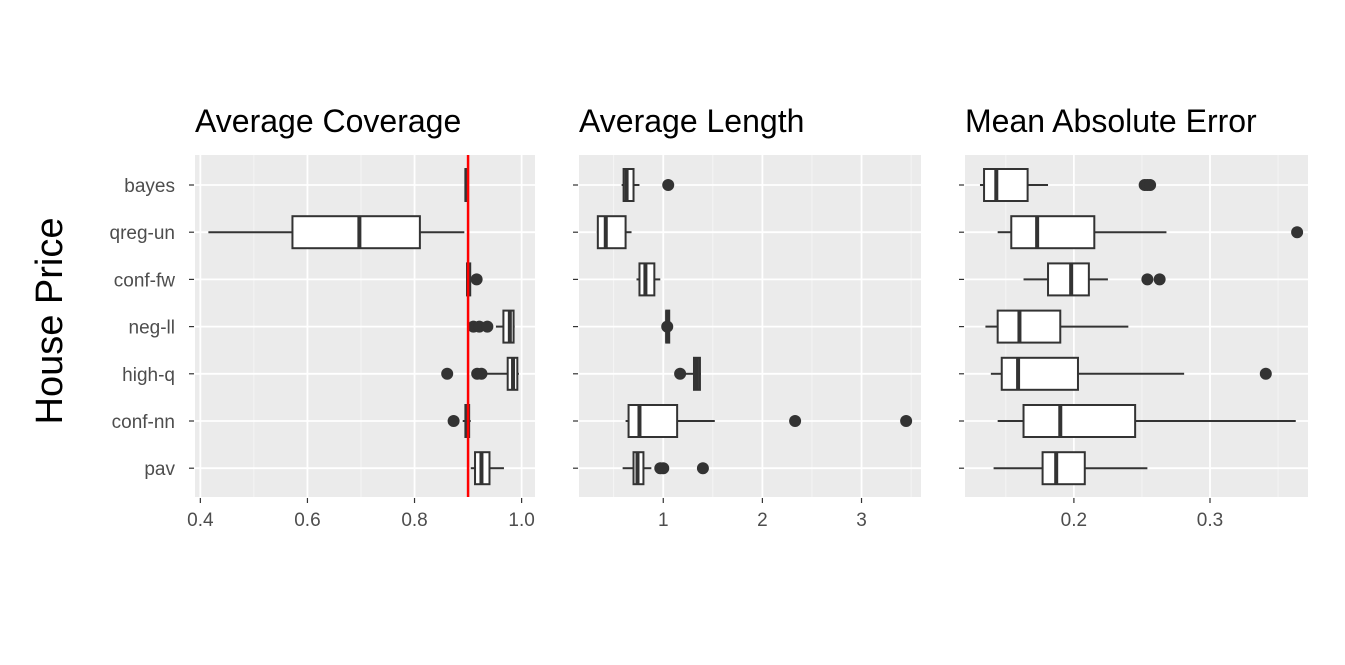  What do you see at coordinates (148, 375) in the screenshot?
I see `y-tick-label: high-q` at bounding box center [148, 375].